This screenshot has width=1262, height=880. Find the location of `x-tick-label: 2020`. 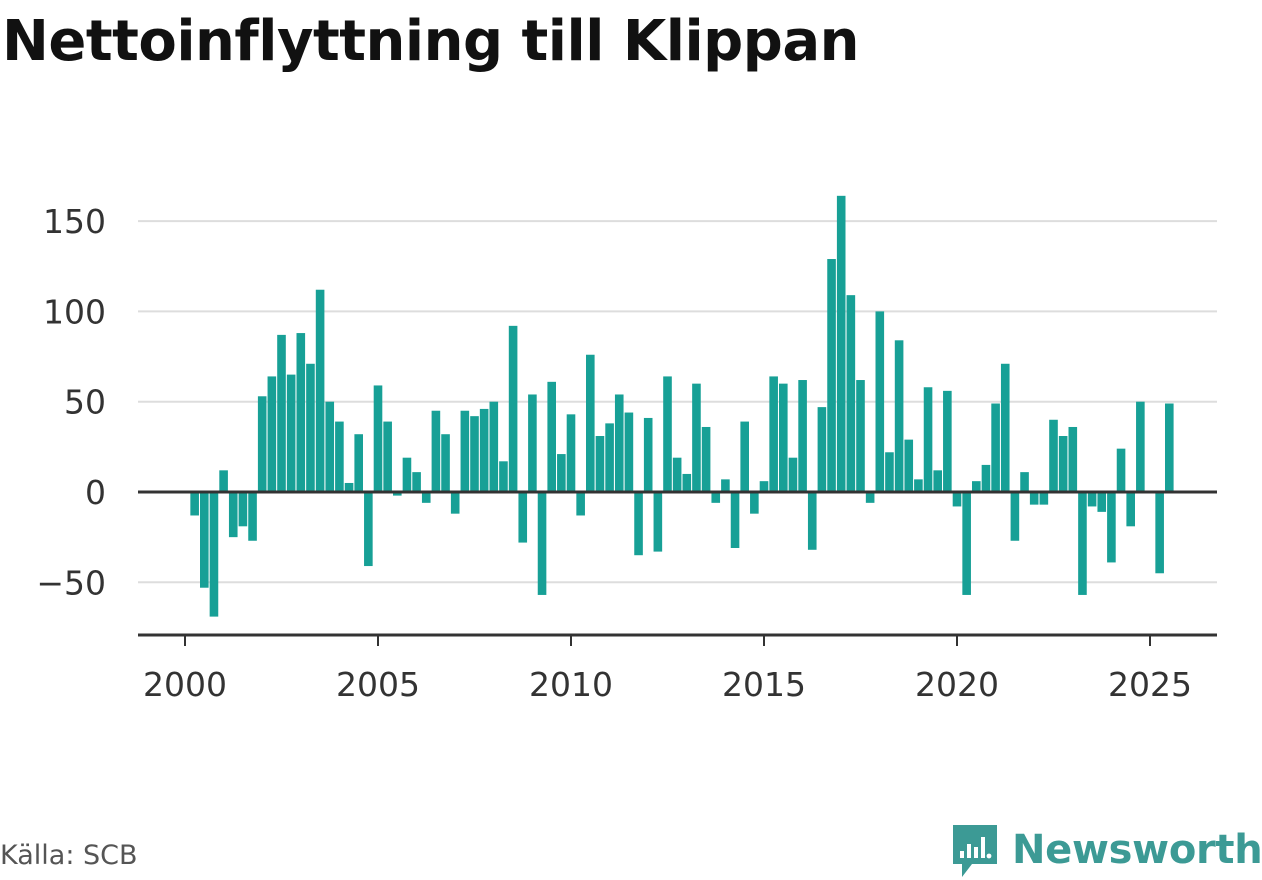

x-tick-label: 2020 is located at coordinates (957, 684).